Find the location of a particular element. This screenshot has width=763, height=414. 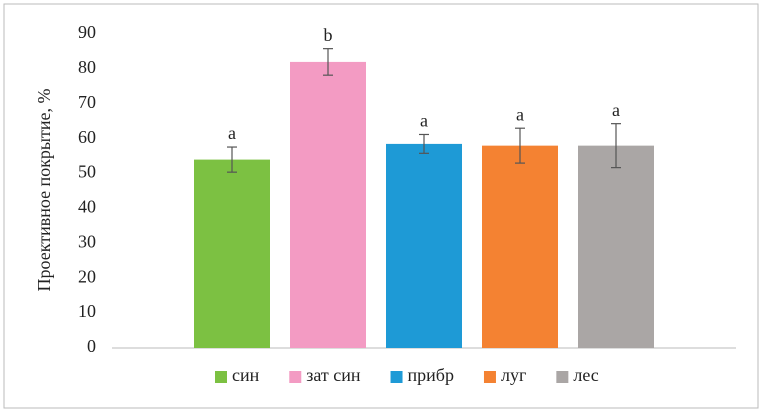

y-tick-label: 40 is located at coordinates (87, 207).